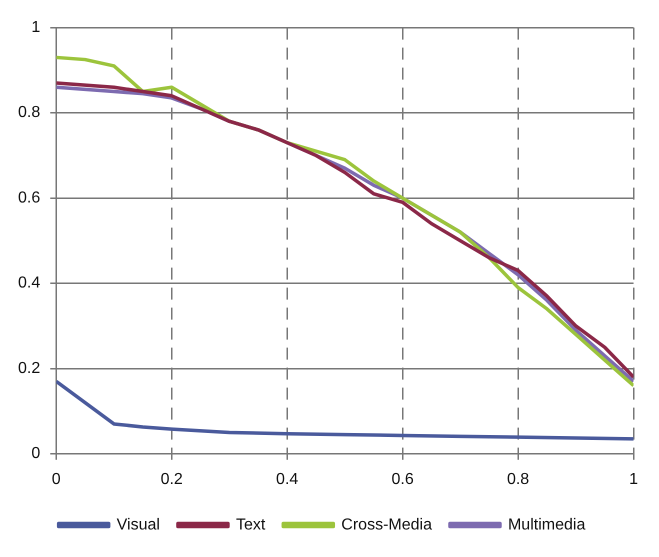 This screenshot has width=659, height=557. I want to click on x-tick-label: 0.2, so click(171, 479).